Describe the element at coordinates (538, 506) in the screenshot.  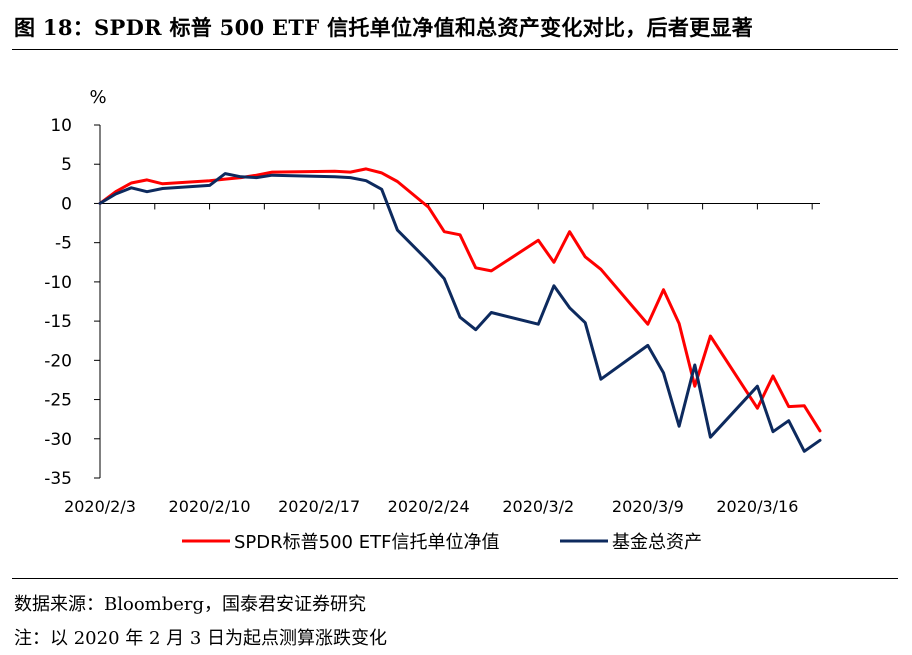
I see `x-tick-label: 2020/3/2` at that location.